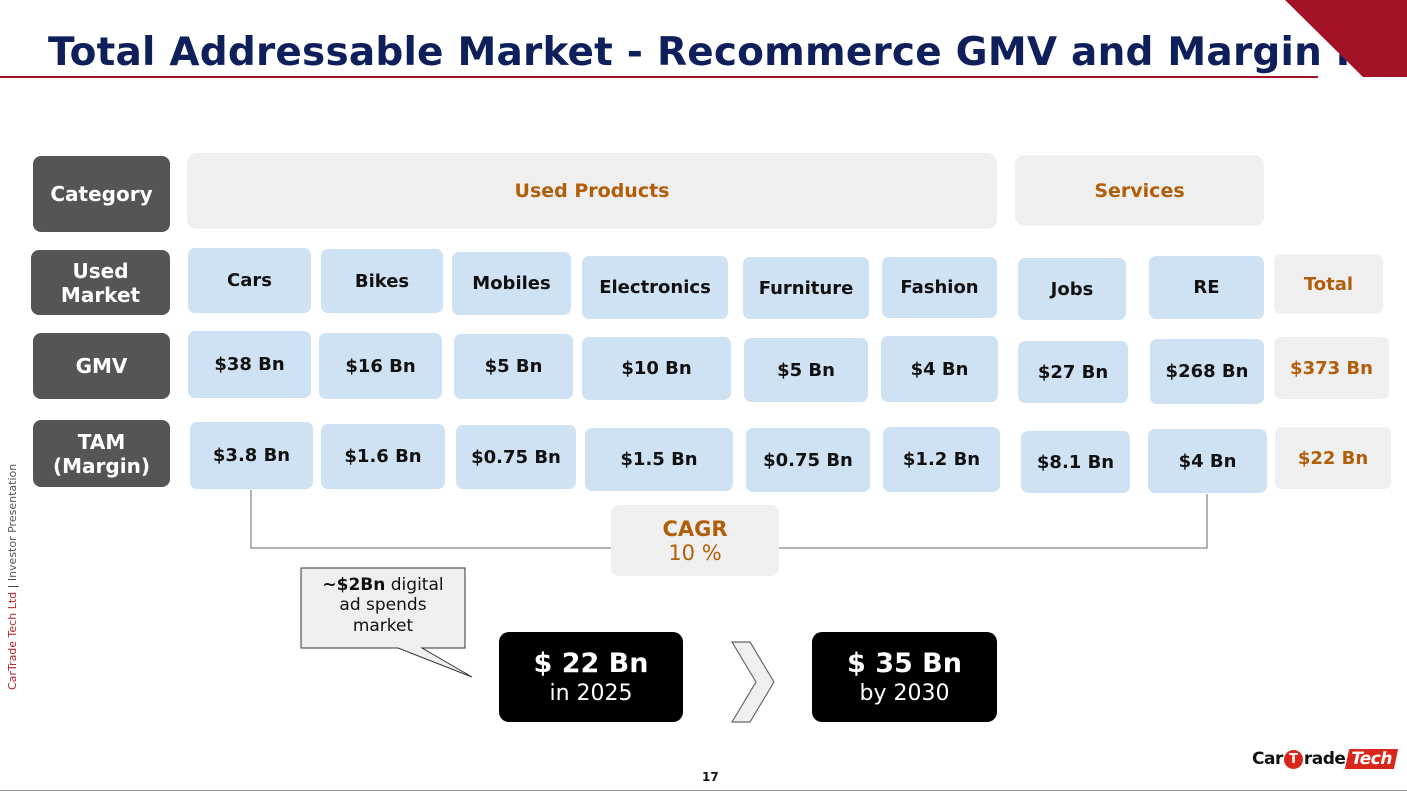  What do you see at coordinates (380, 366) in the screenshot?
I see `gmv-bikes: $16 Bn` at bounding box center [380, 366].